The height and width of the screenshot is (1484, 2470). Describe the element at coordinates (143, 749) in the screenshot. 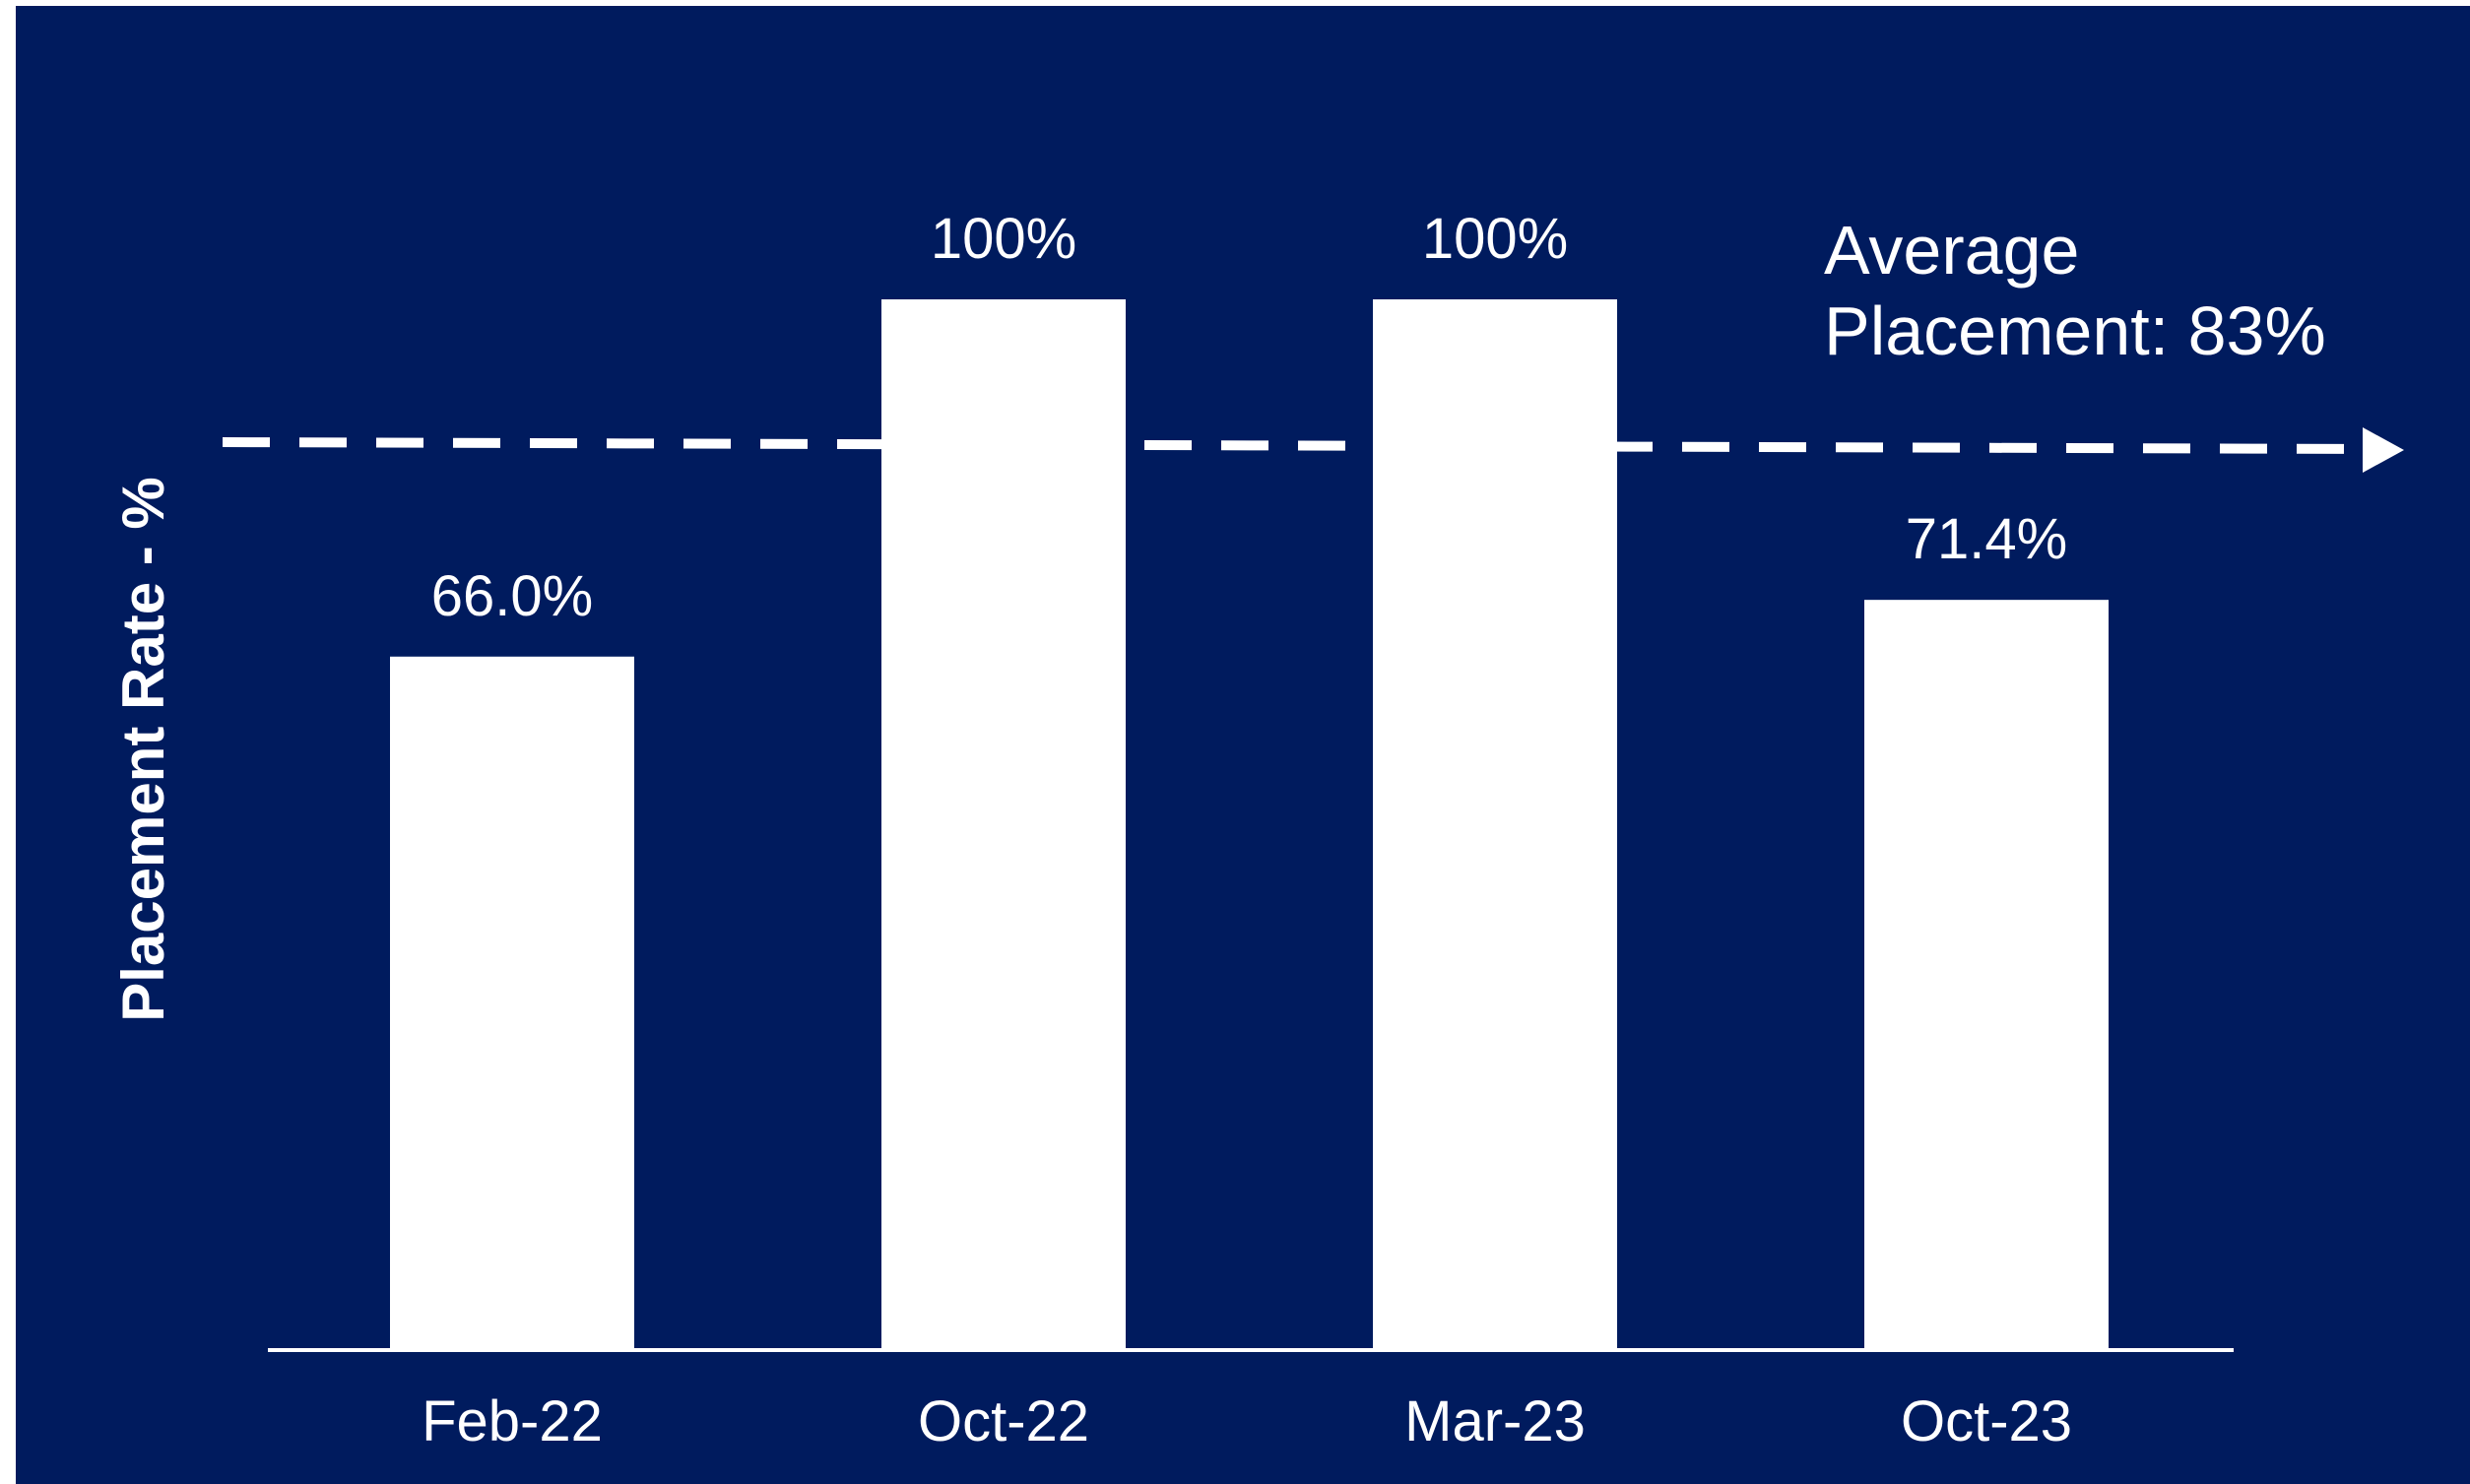

I see `y-axis-title: Placement Rate - %` at that location.